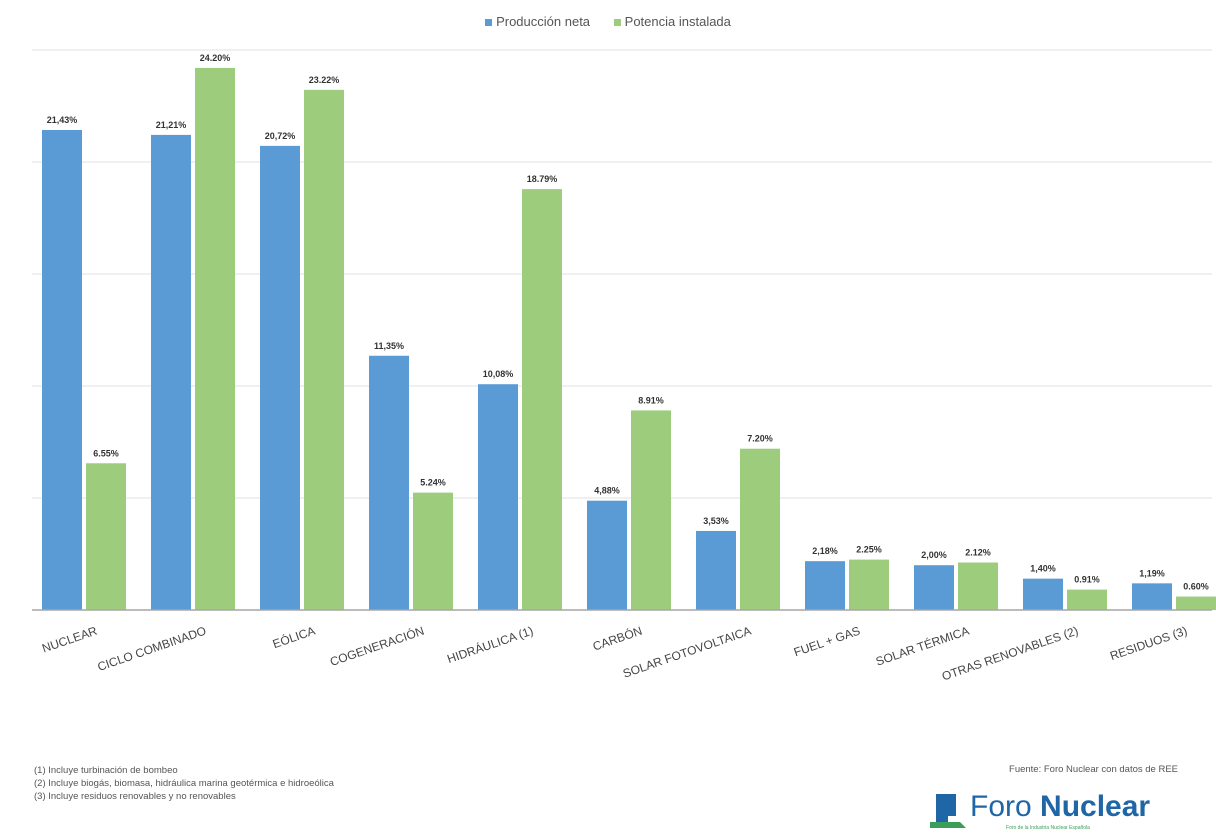  I want to click on legend-swatch-potencia, so click(617, 23).